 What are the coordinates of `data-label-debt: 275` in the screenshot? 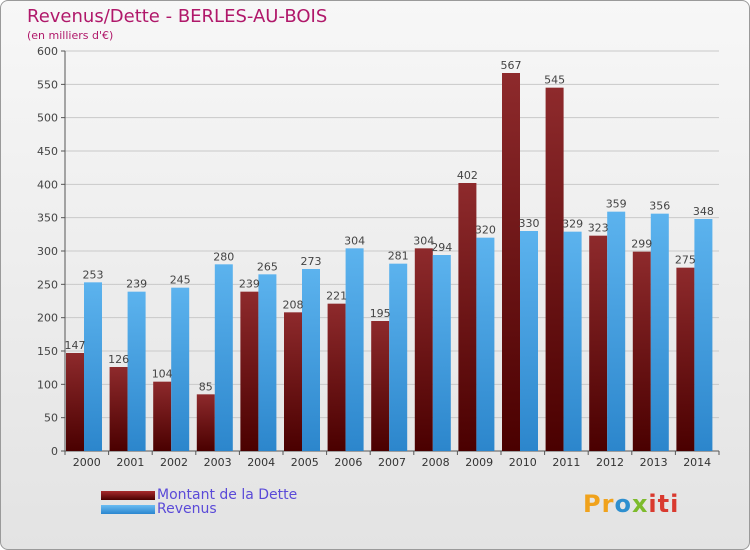 It's located at (685, 260).